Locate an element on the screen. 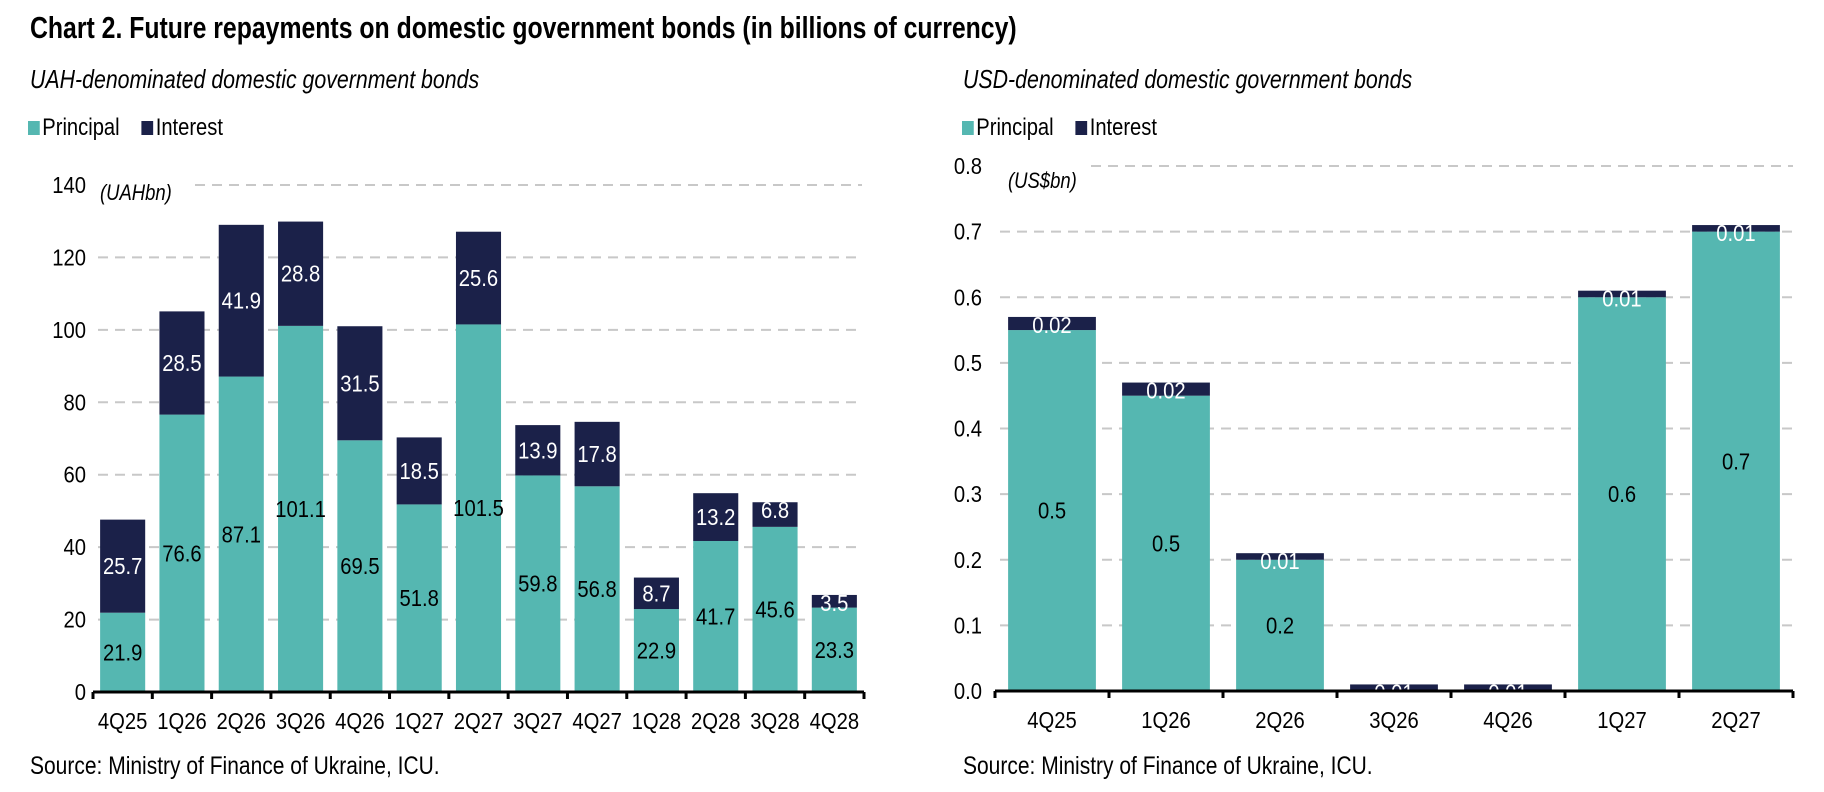 This screenshot has height=792, width=1824. legend-label-interest: Interest is located at coordinates (1123, 127).